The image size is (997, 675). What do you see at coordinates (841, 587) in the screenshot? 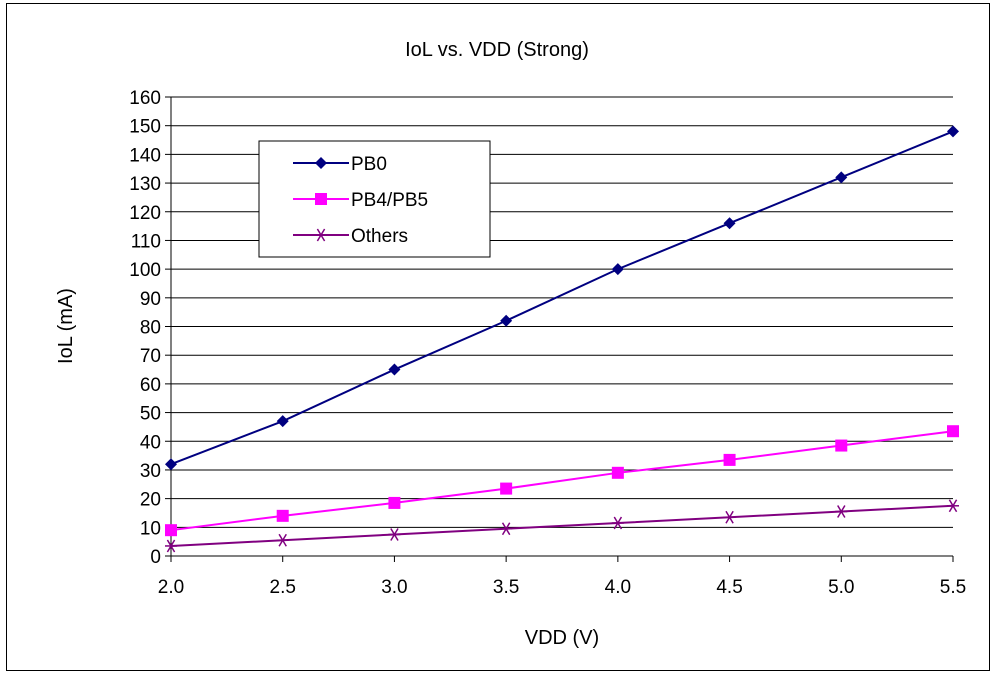
I see `x-tick-label: 5.0` at bounding box center [841, 587].